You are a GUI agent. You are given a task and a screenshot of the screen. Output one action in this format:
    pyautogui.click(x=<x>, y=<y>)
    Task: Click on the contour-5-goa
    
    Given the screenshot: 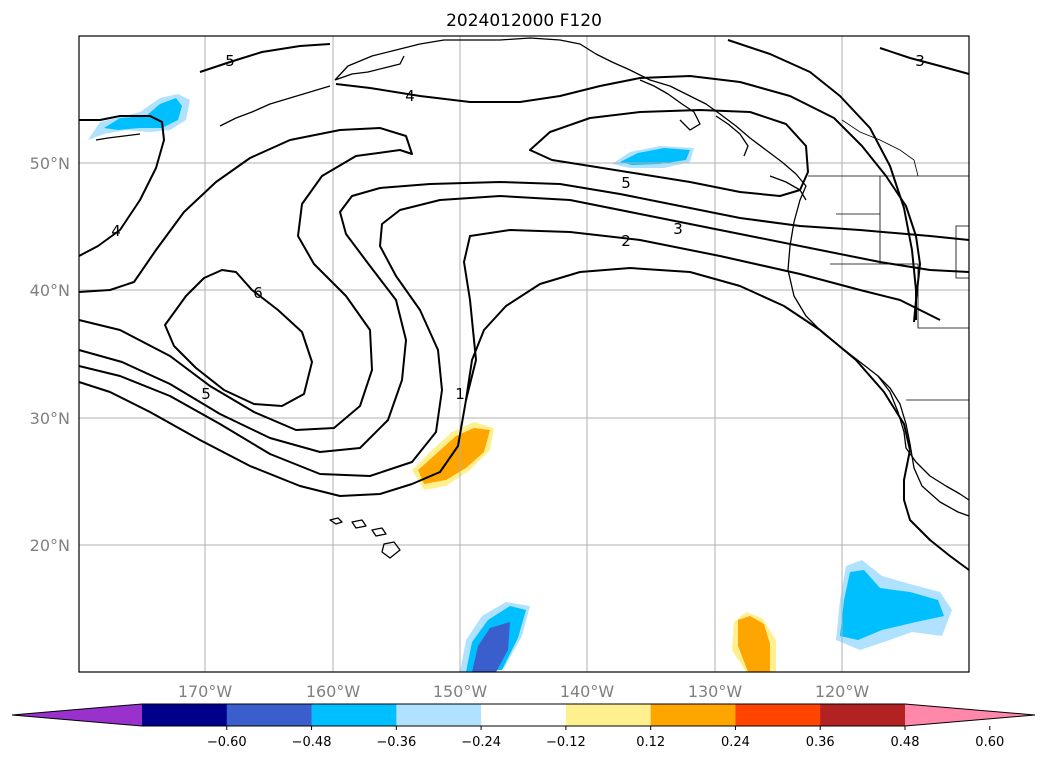 What is the action you would take?
    pyautogui.click(x=669, y=153)
    